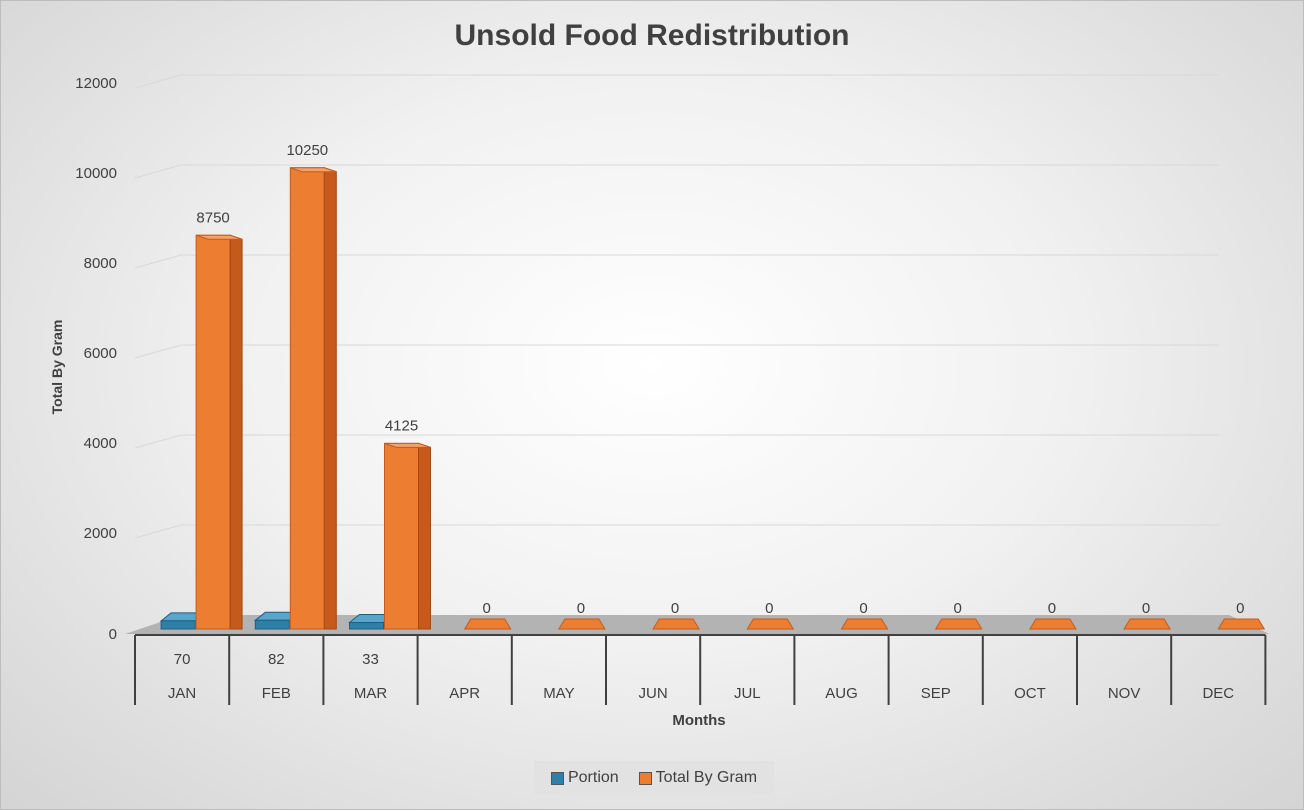 The height and width of the screenshot is (811, 1304). Describe the element at coordinates (100, 533) in the screenshot. I see `y-tick-label: 2000` at that location.